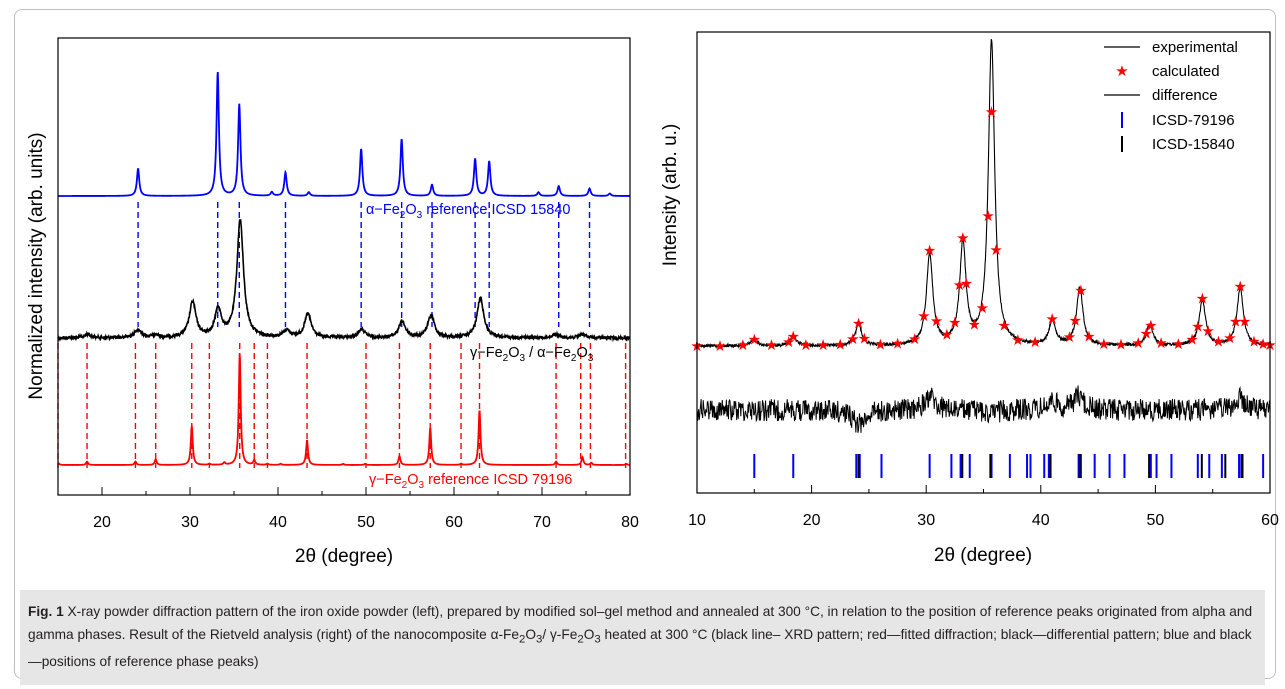  What do you see at coordinates (983, 409) in the screenshot?
I see `difference-line` at bounding box center [983, 409].